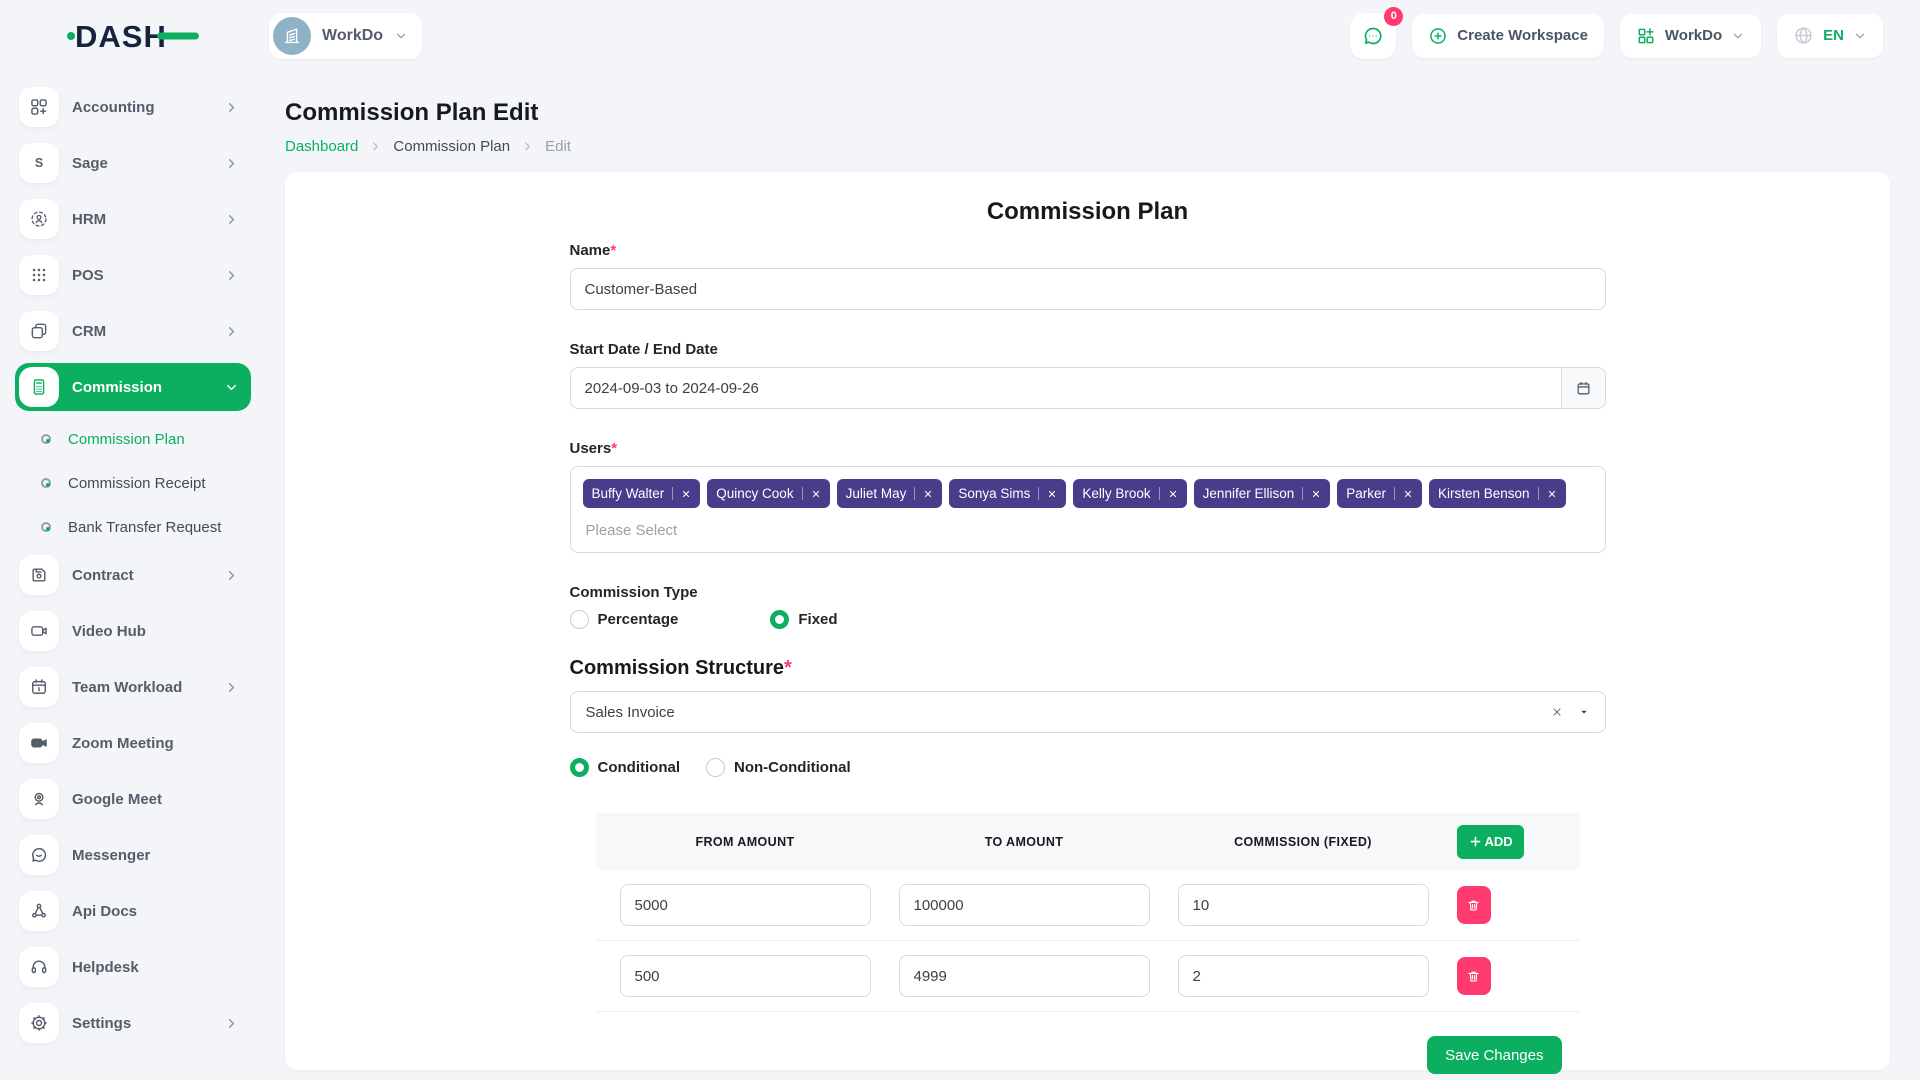 Image resolution: width=1920 pixels, height=1080 pixels. Describe the element at coordinates (1379, 493) in the screenshot. I see `user-tag: Parker` at that location.